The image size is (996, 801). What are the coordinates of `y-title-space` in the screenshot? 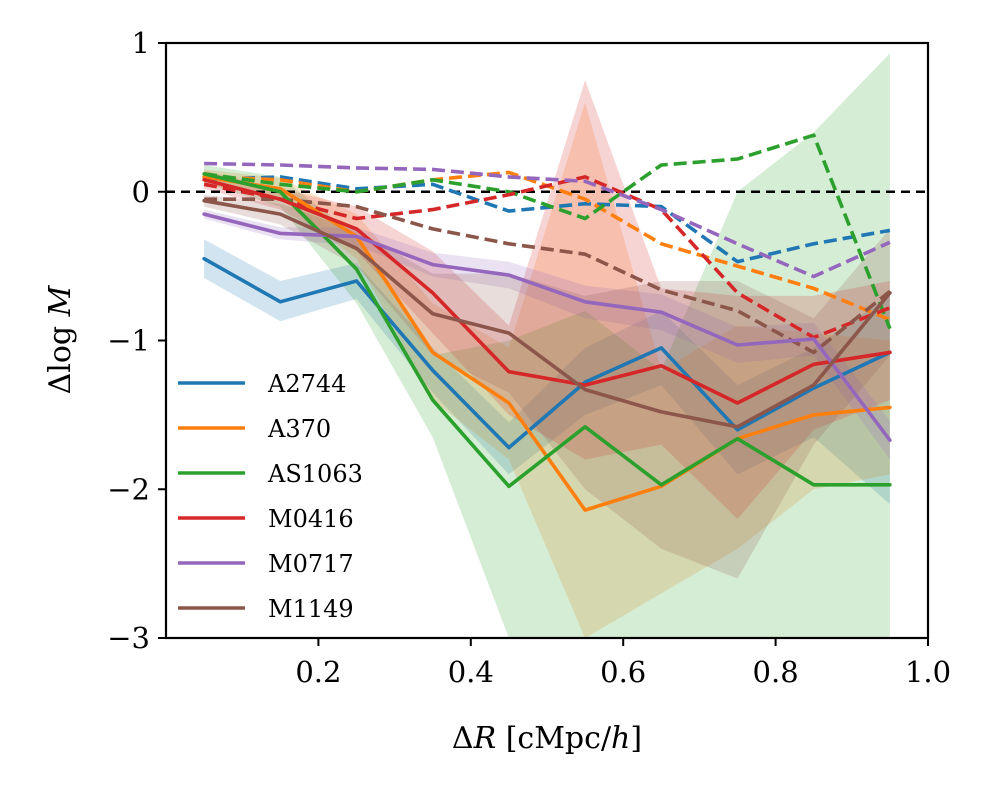 It's located at (60, 321).